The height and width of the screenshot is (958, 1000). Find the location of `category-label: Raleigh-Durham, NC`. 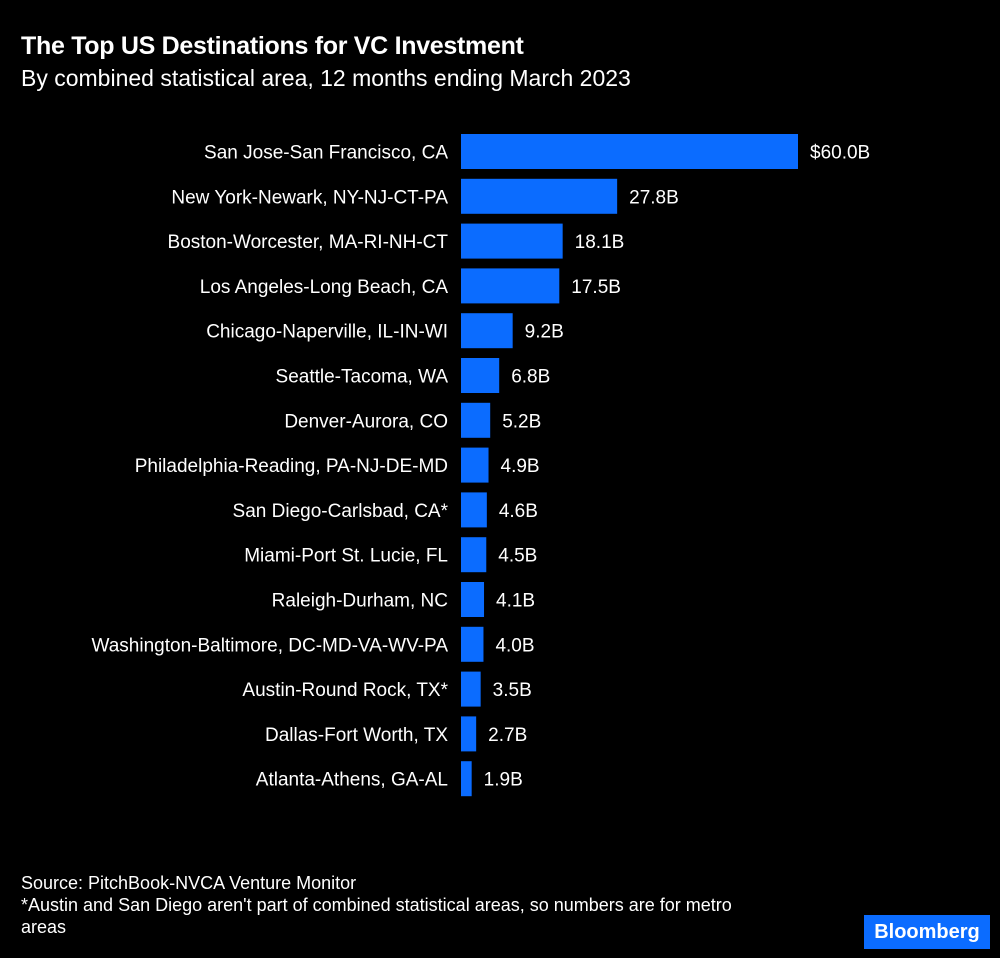

category-label: Raleigh-Durham, NC is located at coordinates (360, 601).